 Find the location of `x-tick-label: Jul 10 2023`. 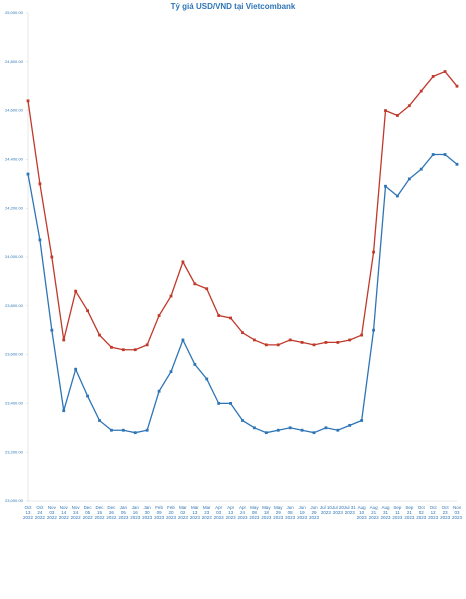

x-tick-label: Jul 10 2023 is located at coordinates (325, 510).